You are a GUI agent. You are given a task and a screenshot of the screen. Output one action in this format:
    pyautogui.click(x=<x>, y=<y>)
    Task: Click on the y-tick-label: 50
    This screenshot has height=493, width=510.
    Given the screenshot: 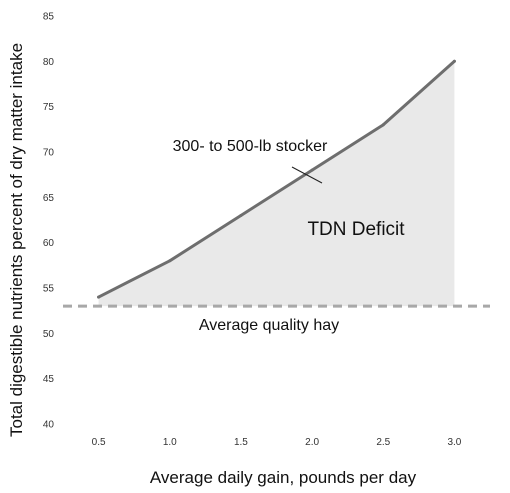 What is the action you would take?
    pyautogui.click(x=49, y=334)
    